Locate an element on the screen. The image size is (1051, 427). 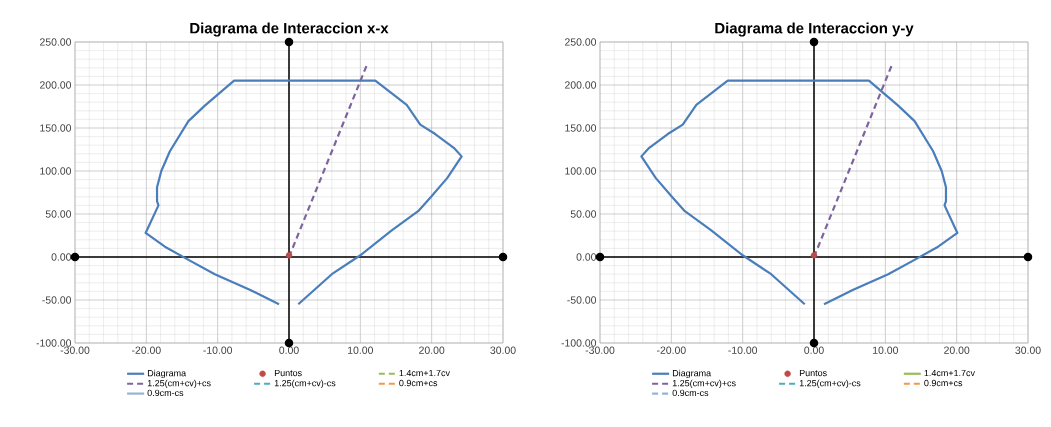
chart-title: Diagrama de Interaccion y-y is located at coordinates (814, 29).